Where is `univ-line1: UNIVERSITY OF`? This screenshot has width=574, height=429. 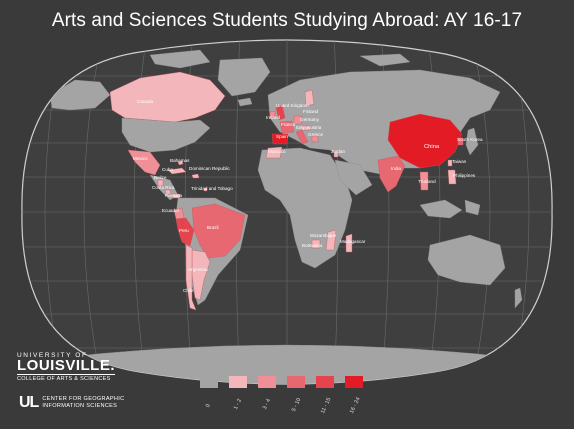
univ-line1: UNIVERSITY OF is located at coordinates (52, 355).